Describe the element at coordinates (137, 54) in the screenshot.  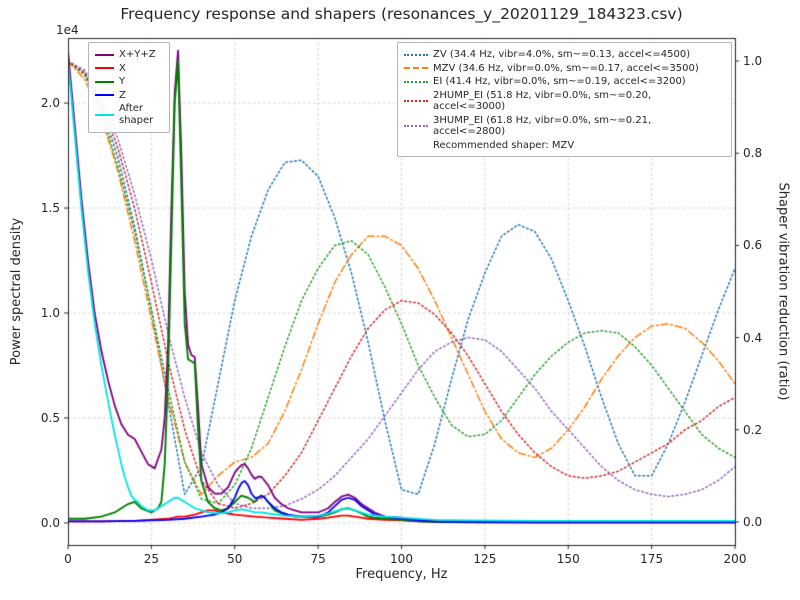
I see `legend-psd-label: X+Y+Z` at that location.